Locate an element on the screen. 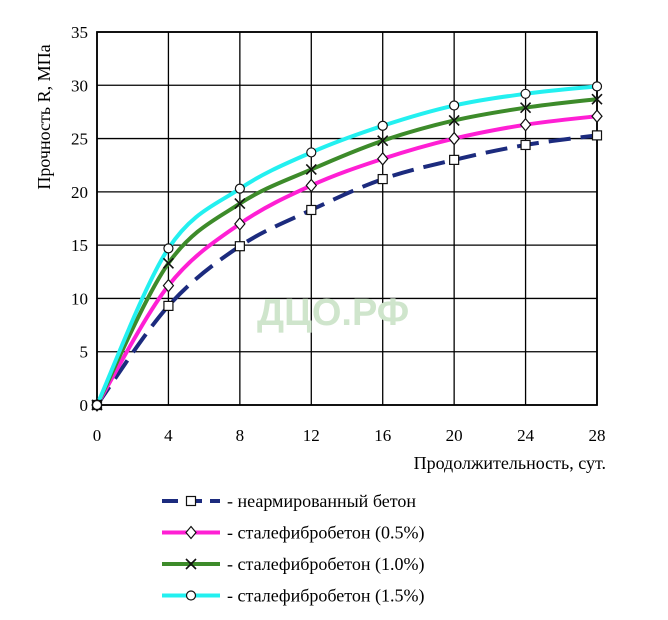 This screenshot has width=668, height=620. x-tick-label: 8 is located at coordinates (240, 435).